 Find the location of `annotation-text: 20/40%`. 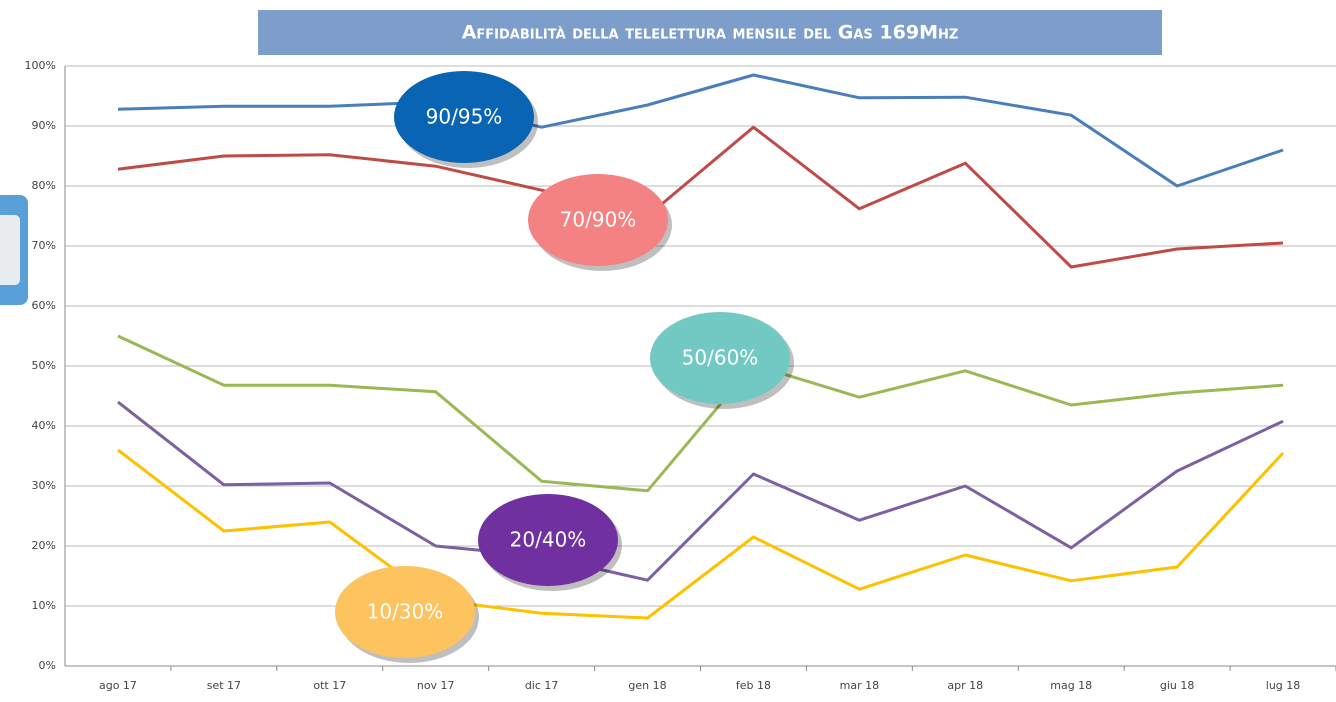

annotation-text: 20/40% is located at coordinates (548, 540).